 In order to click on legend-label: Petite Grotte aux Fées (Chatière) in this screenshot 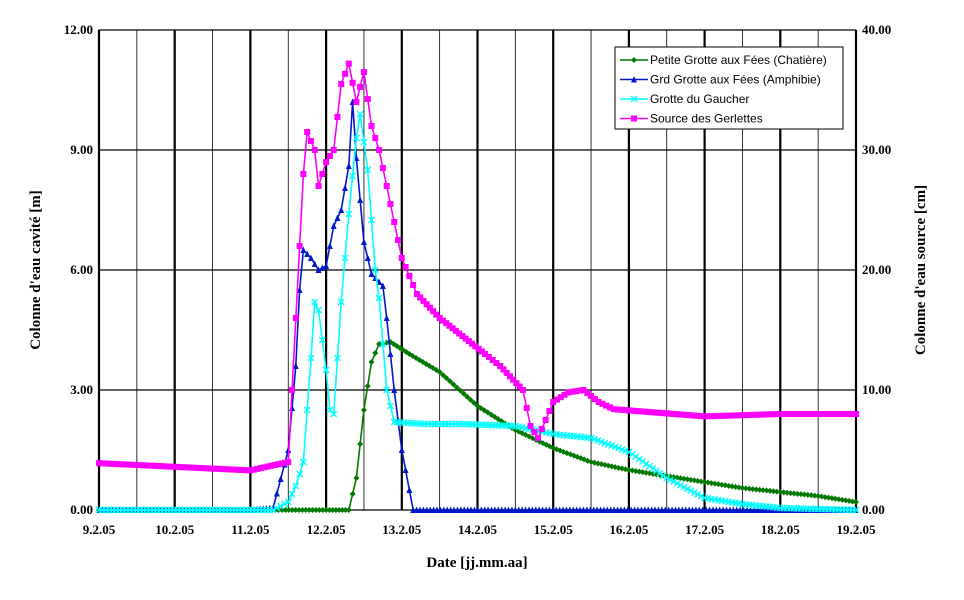, I will do `click(738, 60)`.